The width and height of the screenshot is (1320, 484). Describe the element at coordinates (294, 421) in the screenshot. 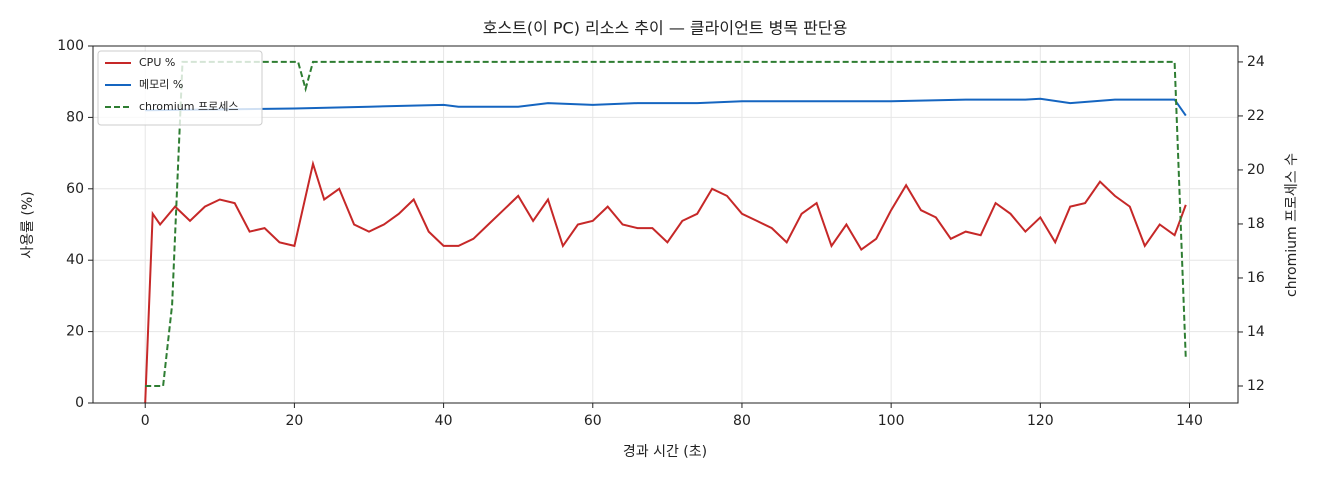

I see `x-tick-label: 20` at that location.